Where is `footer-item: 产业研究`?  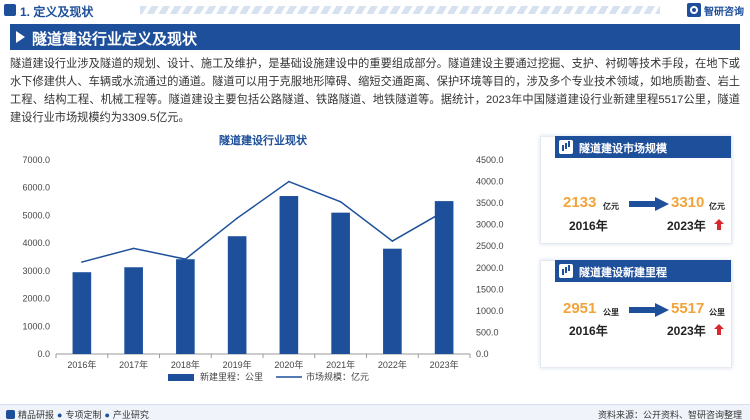 footer-item: 产业研究 is located at coordinates (130, 415).